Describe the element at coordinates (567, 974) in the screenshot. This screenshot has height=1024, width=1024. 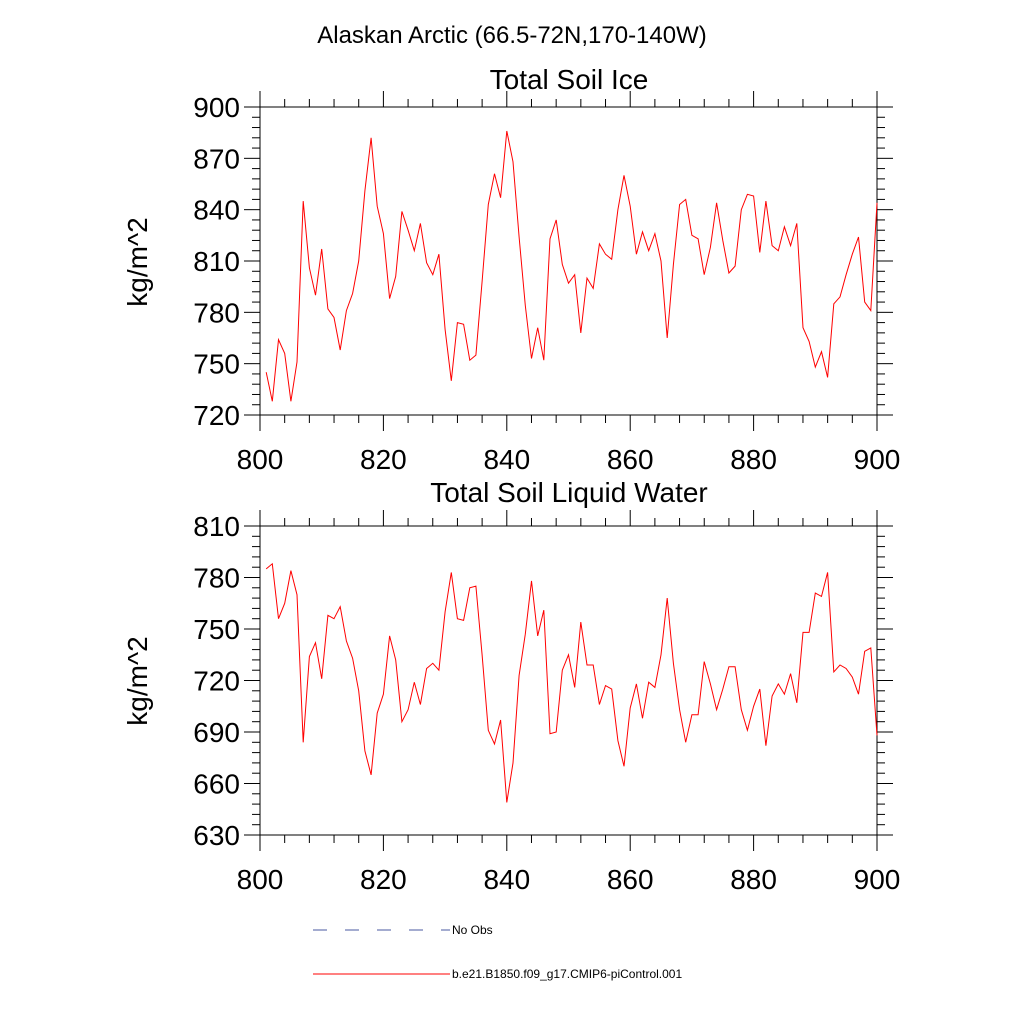
I see `legend-label: b.e21.B1850.f09_g17.CMIP6-piControl.001` at that location.